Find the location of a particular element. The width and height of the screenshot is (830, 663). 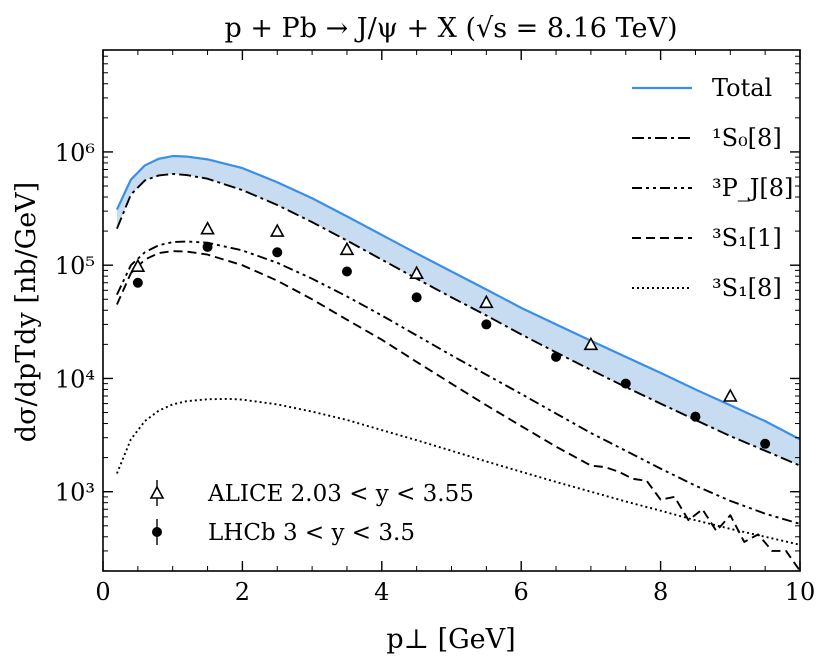

y-tick-label: 10⁶ is located at coordinates (75, 153).